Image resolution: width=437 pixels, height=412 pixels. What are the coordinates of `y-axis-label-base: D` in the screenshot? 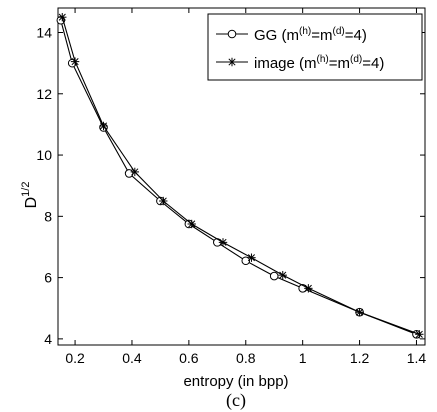 It's located at (31, 203).